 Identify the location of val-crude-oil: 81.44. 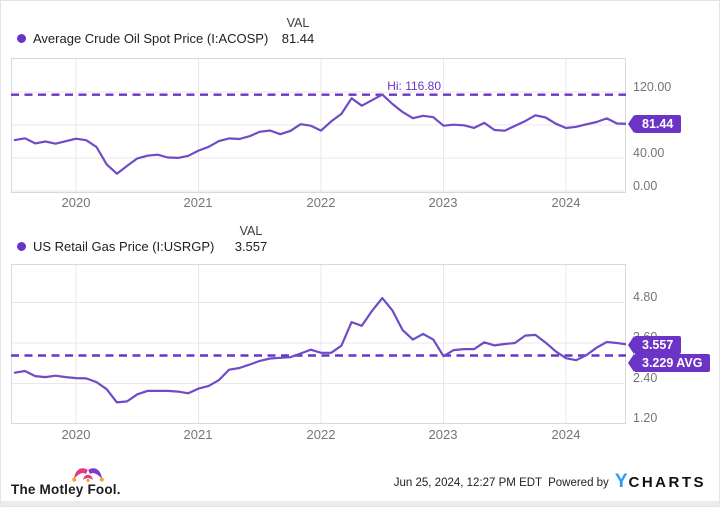
(298, 38).